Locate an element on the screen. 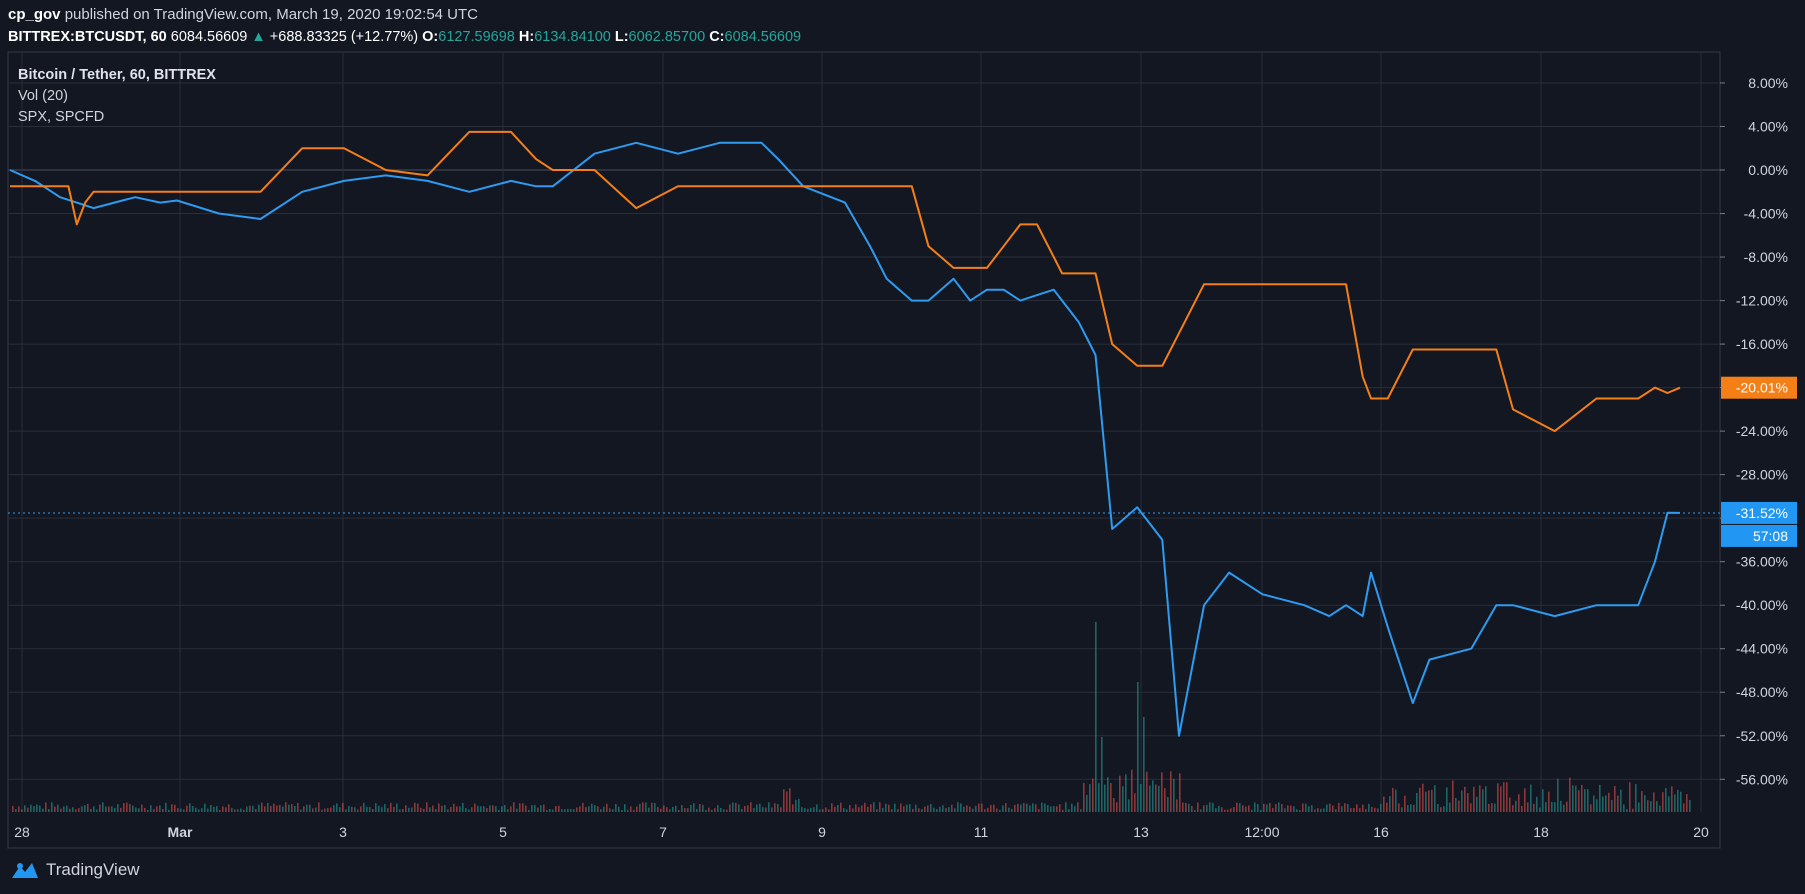  x-tick-label: 3 is located at coordinates (343, 832).